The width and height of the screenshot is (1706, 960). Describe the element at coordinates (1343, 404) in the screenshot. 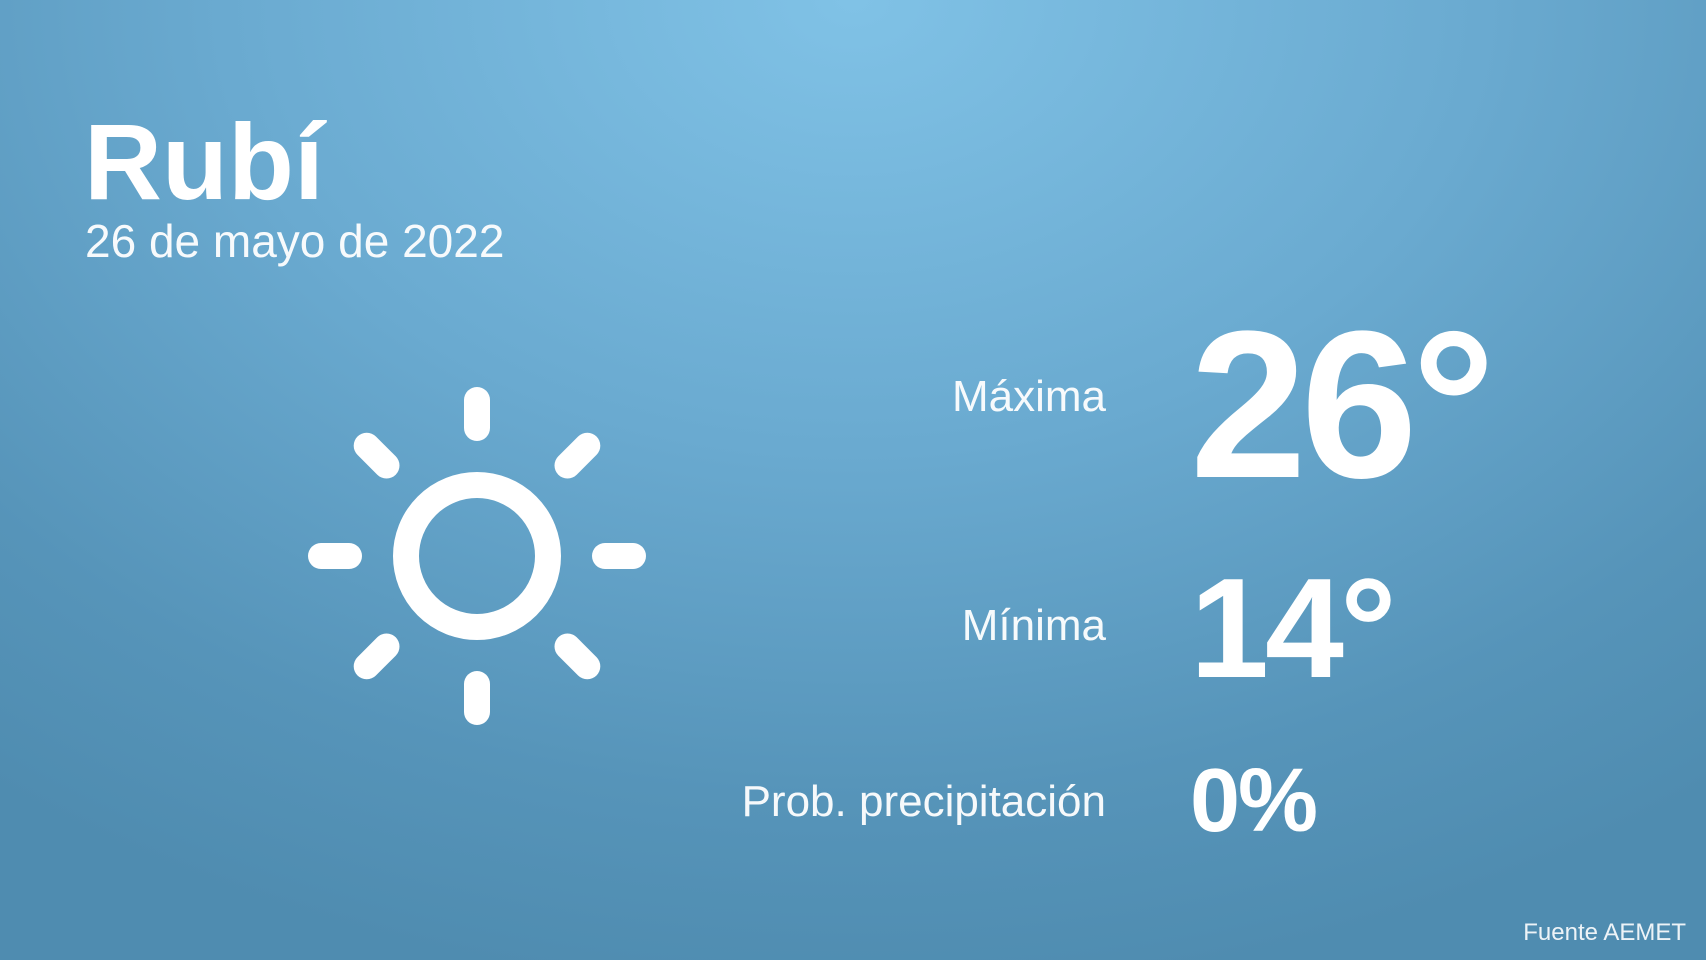

I see `max-temp-value: 26°` at that location.